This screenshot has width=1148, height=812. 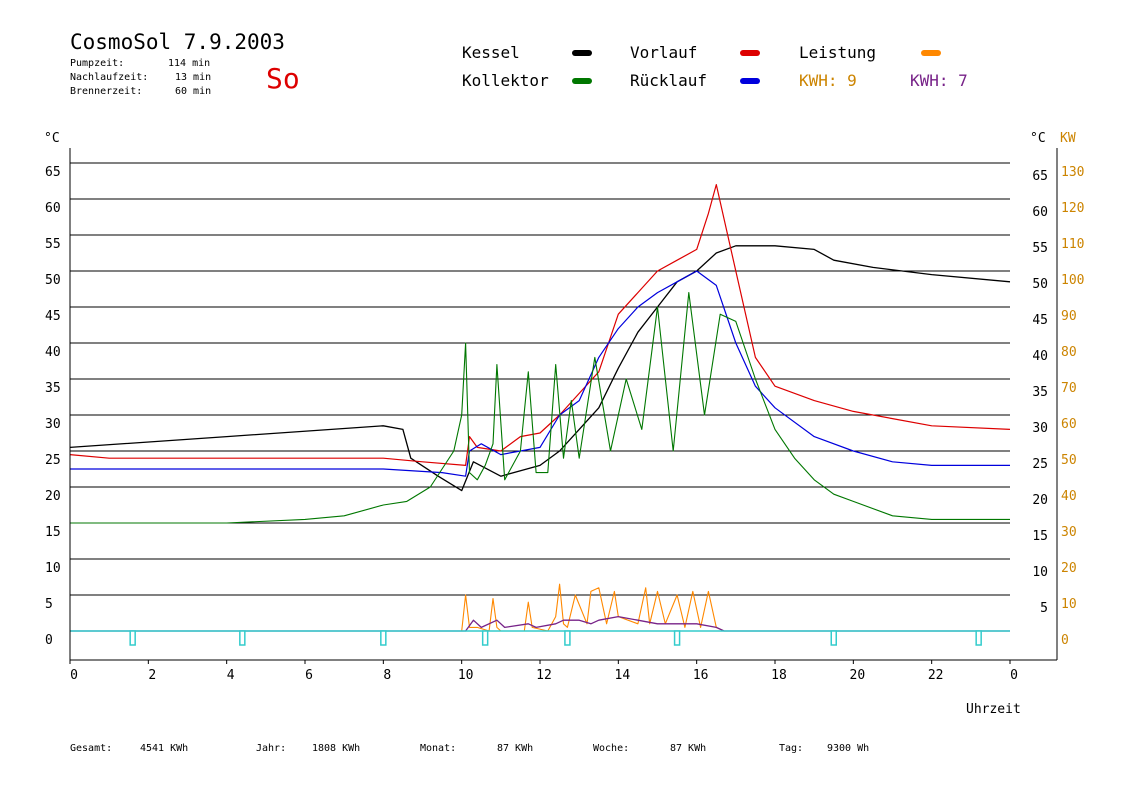 I want to click on y-right-unit: °C, so click(x=1038, y=138).